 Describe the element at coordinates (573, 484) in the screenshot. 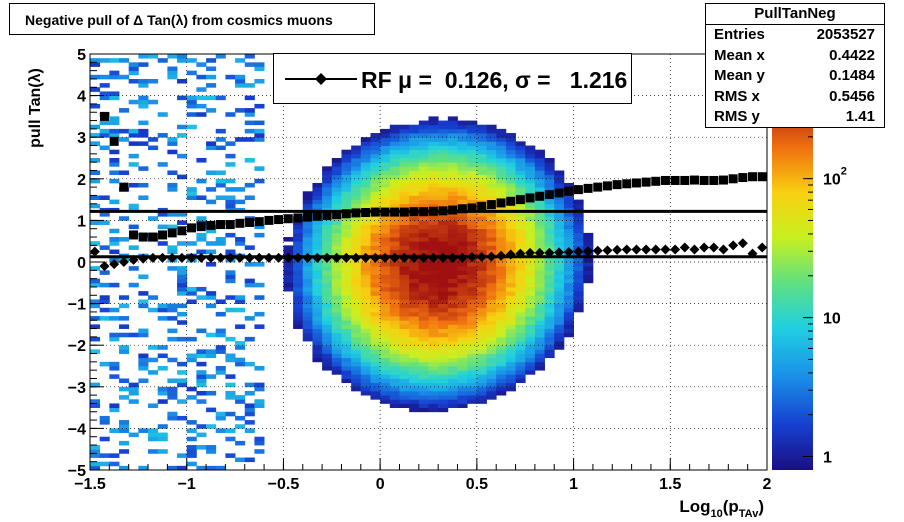

I see `x-tick-label: 1` at that location.